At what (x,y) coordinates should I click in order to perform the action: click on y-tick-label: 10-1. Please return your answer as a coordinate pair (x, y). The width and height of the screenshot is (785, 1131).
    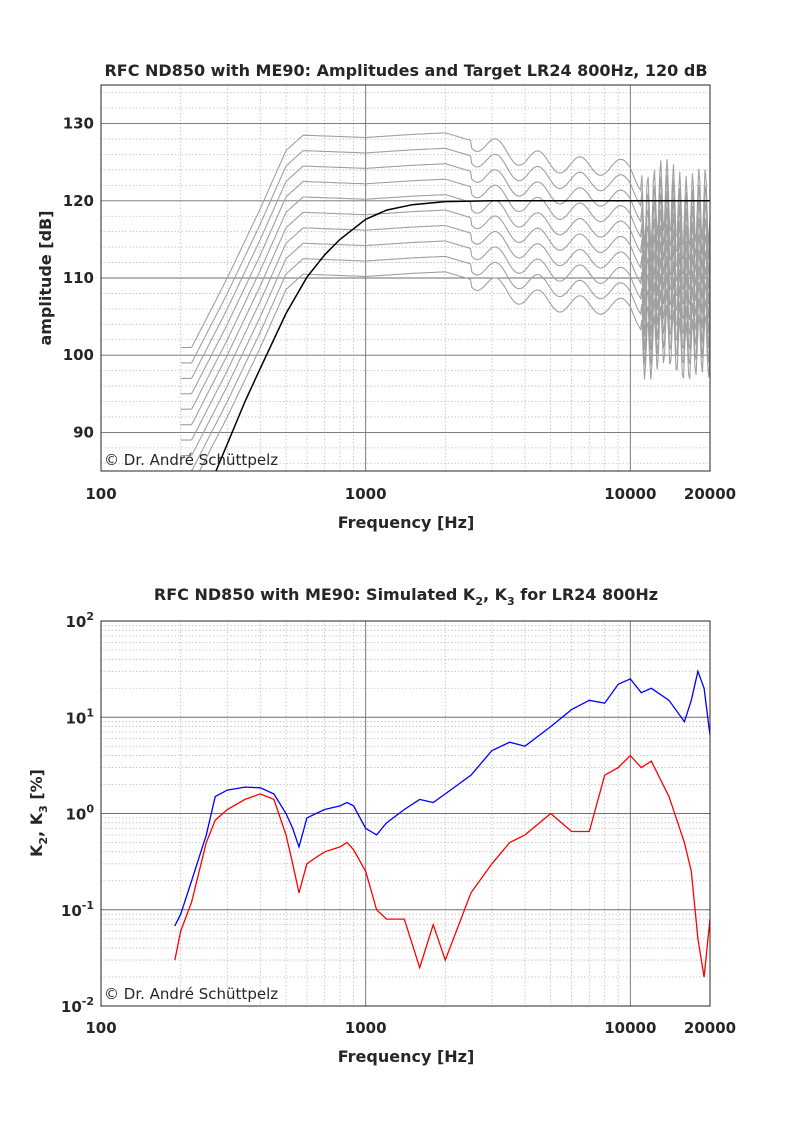
    Looking at the image, I should click on (77, 909).